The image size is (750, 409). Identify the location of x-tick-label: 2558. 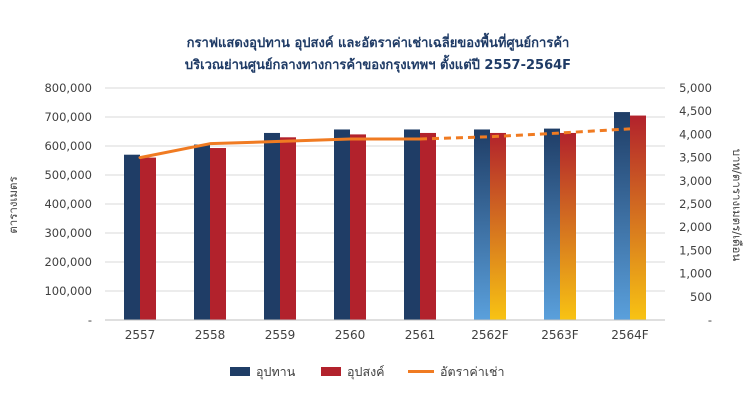
(210, 335).